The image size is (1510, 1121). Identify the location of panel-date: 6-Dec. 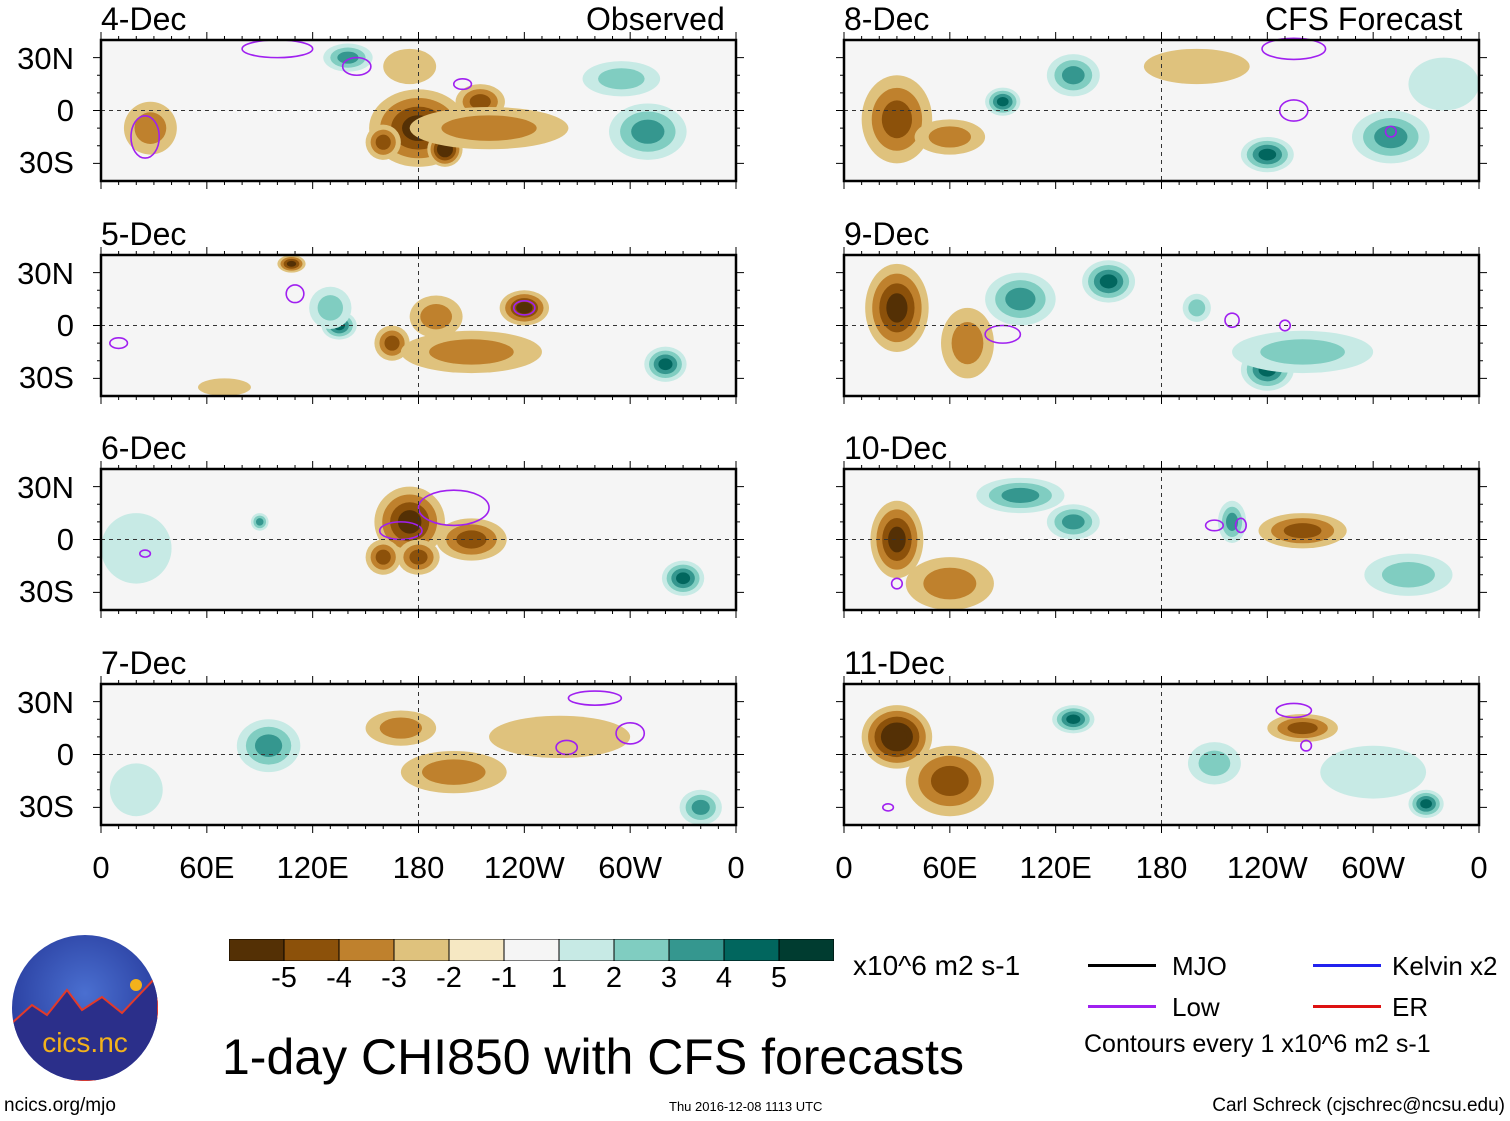
(144, 448).